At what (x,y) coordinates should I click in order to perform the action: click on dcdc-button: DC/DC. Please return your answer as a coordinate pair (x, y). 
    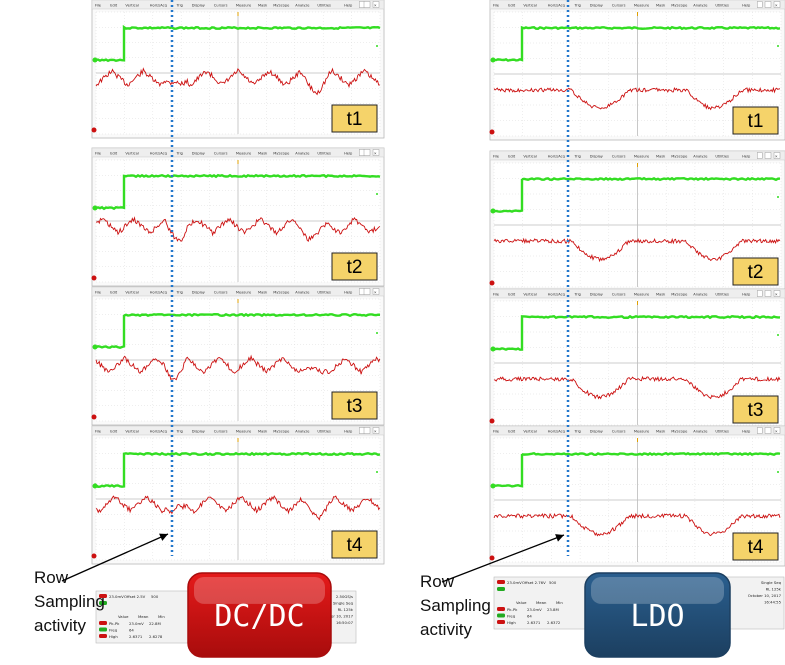
    Looking at the image, I should click on (259, 615).